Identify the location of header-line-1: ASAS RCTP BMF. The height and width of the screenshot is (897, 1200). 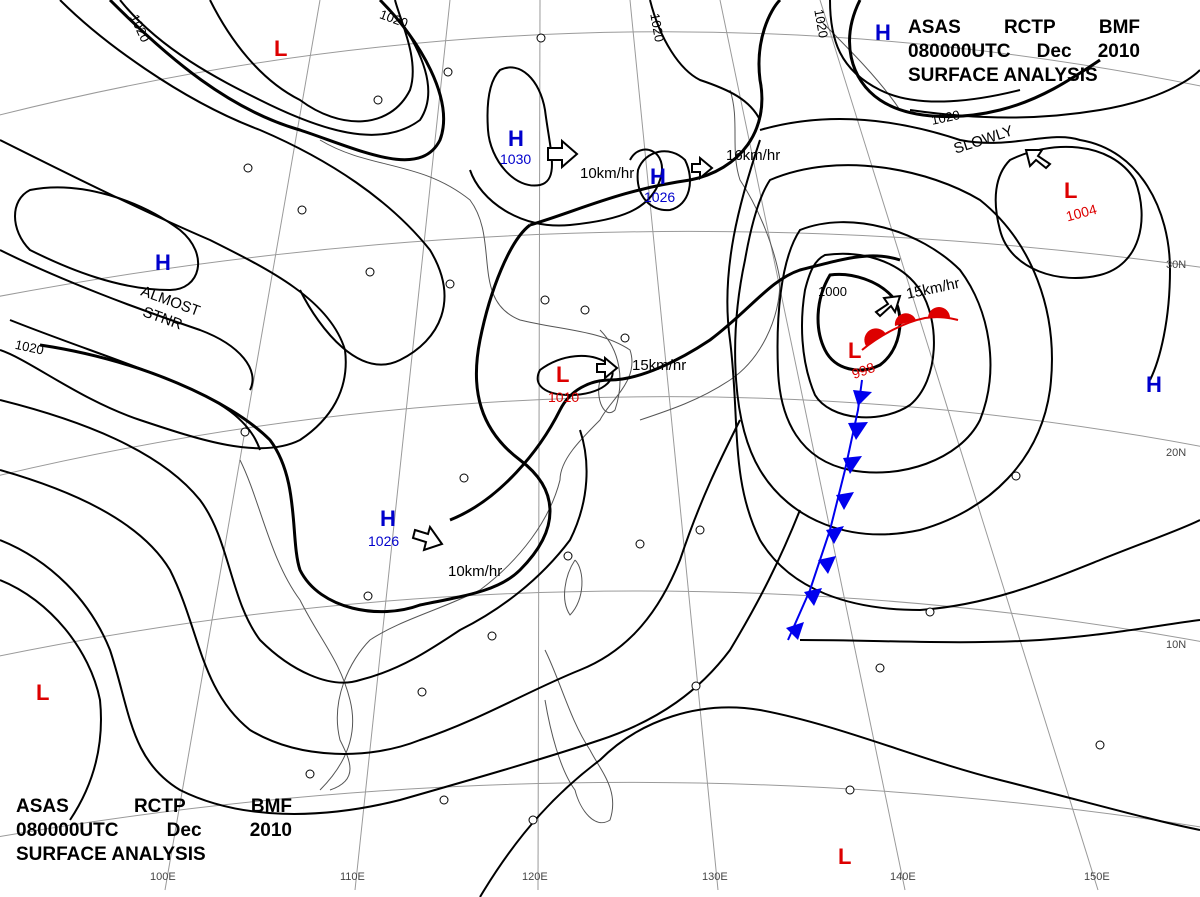
(154, 807).